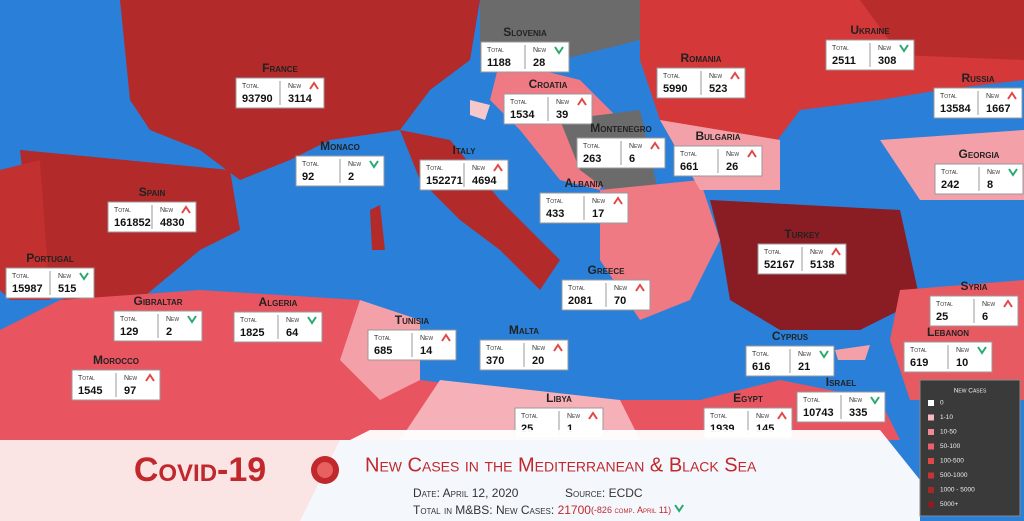 The width and height of the screenshot is (1024, 521). What do you see at coordinates (717, 136) in the screenshot?
I see `country-name: Bulgaria` at bounding box center [717, 136].